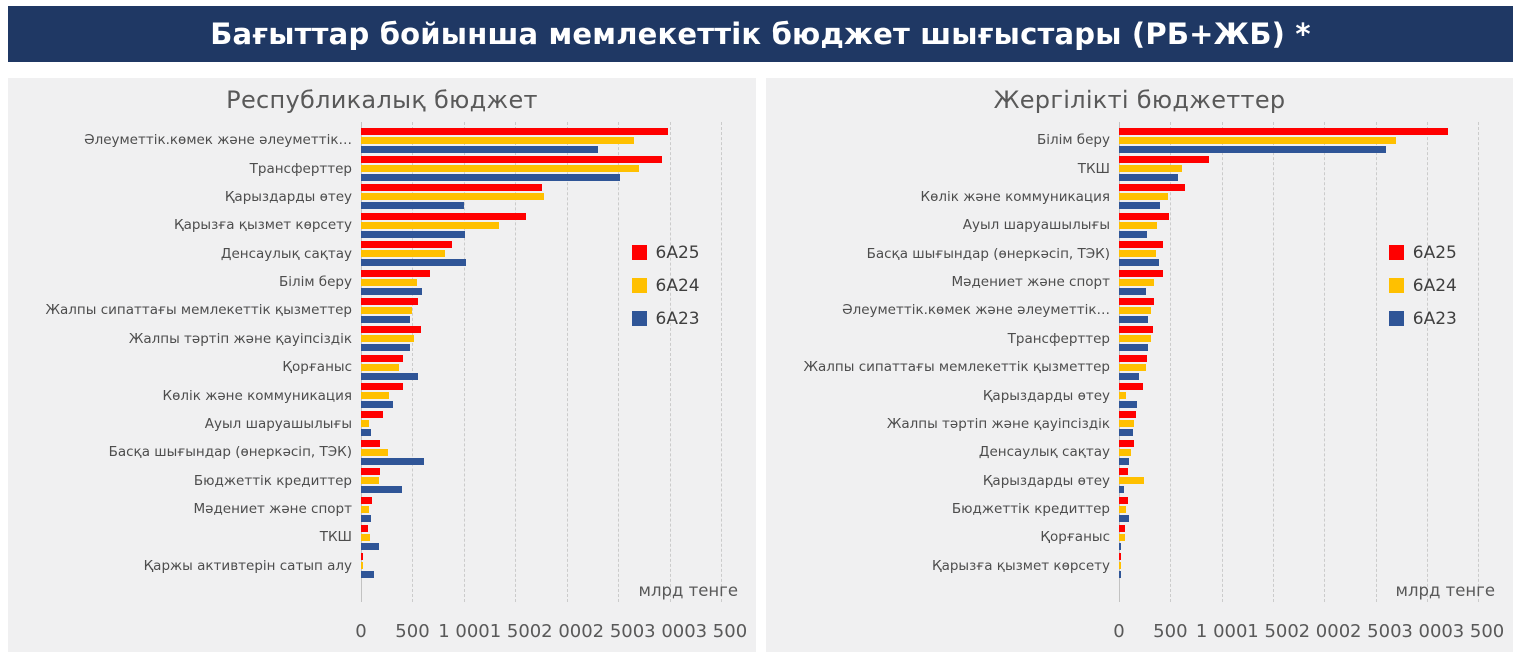  What do you see at coordinates (670, 631) in the screenshot?
I see `axis-tick: 3 000` at bounding box center [670, 631].